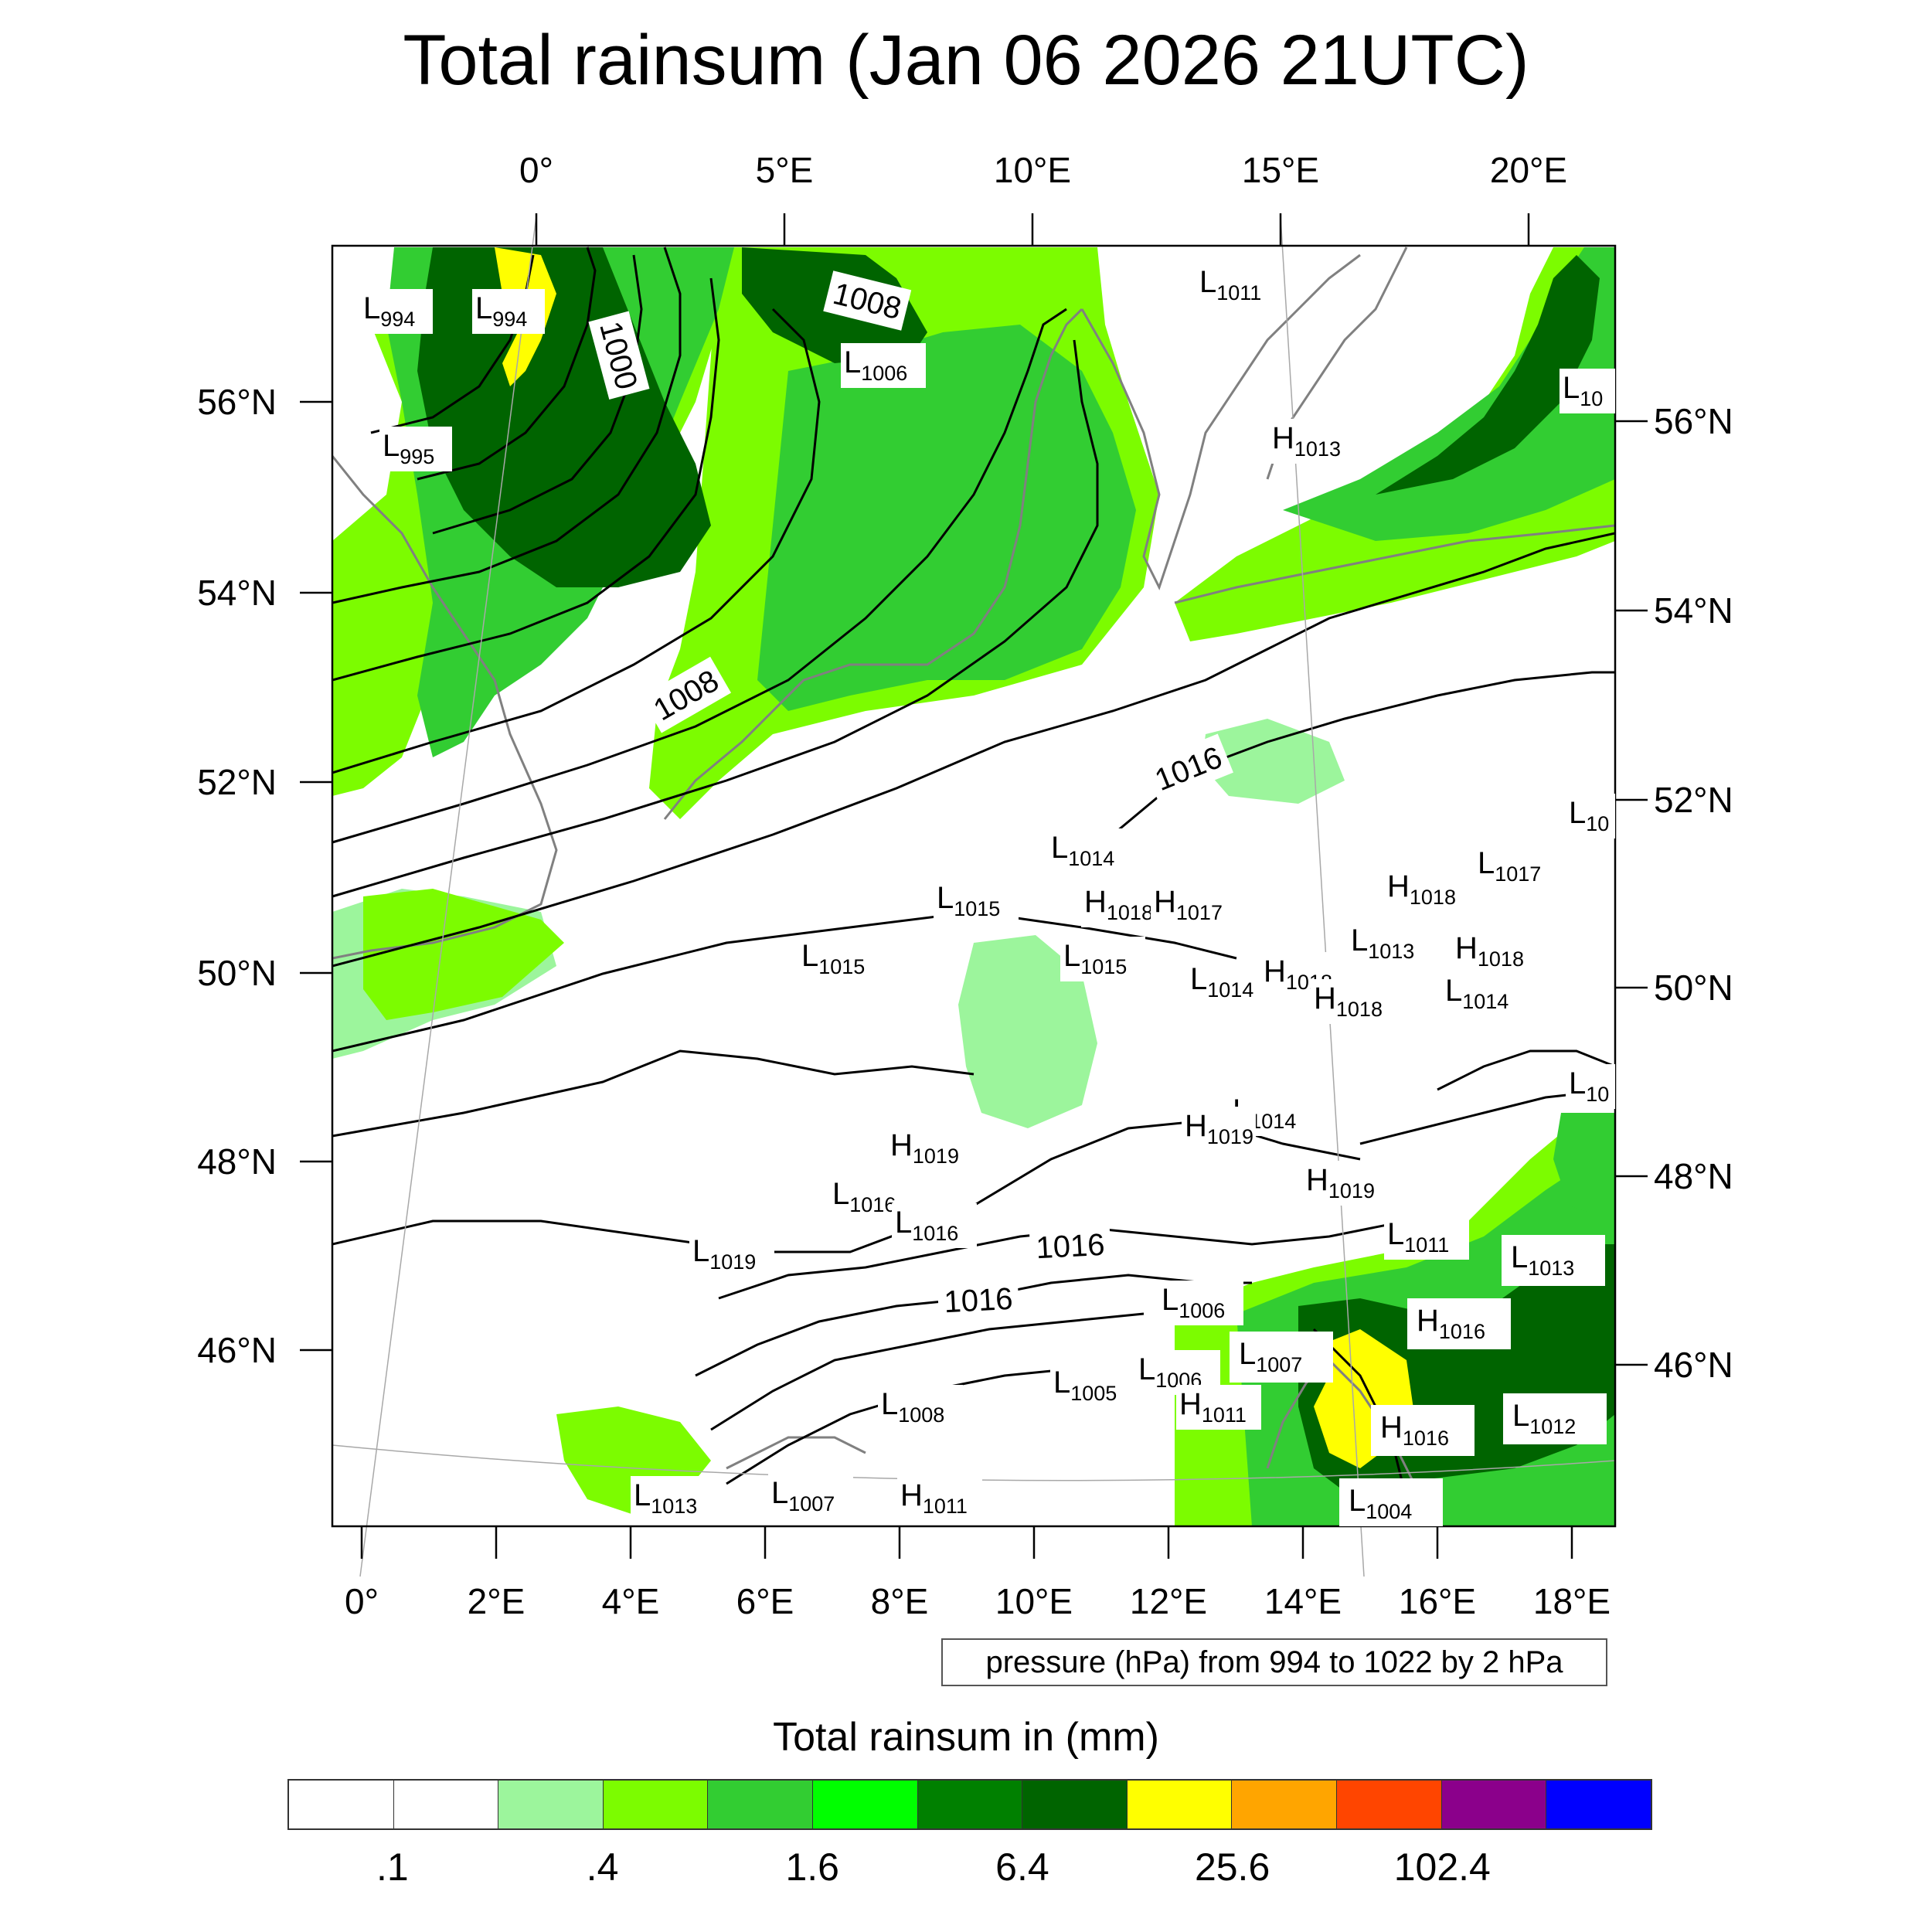  Describe the element at coordinates (724, 1254) in the screenshot. I see `pressure-center-label: L1019` at that location.